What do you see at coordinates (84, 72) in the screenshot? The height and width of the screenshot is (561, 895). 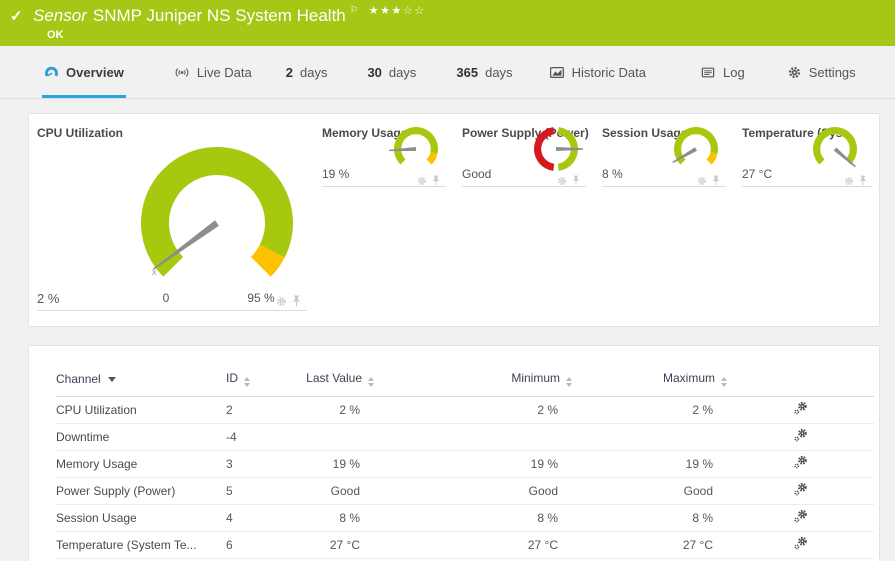 I see `tab-overview: Overview` at bounding box center [84, 72].